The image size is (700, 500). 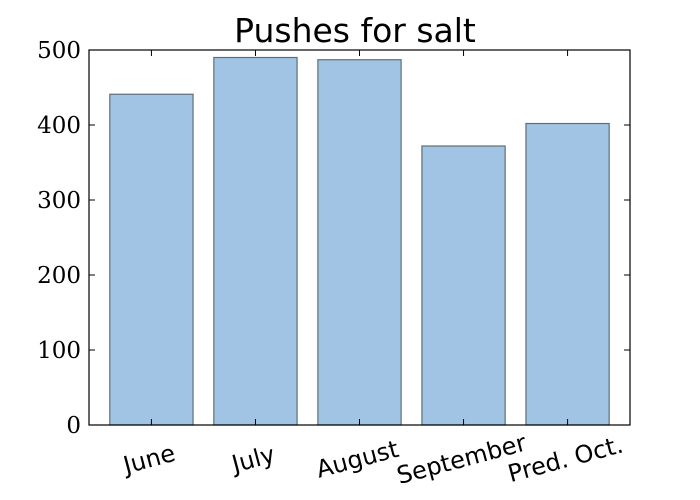 I want to click on bar-september, so click(x=463, y=285).